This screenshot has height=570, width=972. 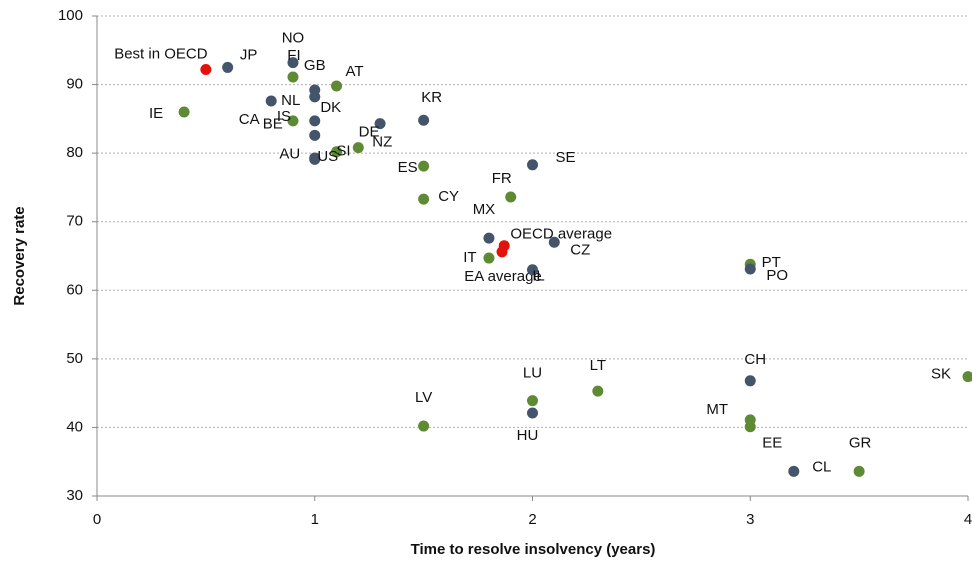 What do you see at coordinates (330, 107) in the screenshot?
I see `point-label: DK` at bounding box center [330, 107].